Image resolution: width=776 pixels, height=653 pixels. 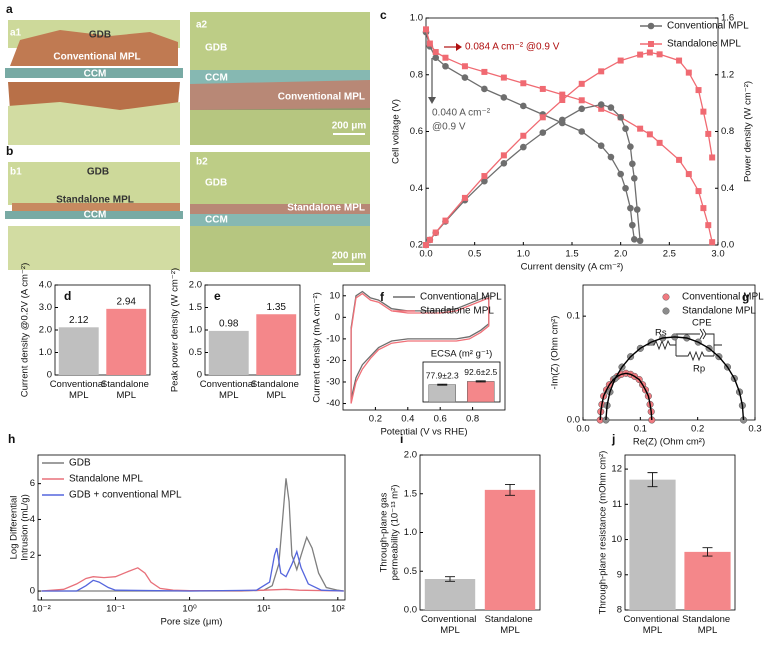 I want to click on axis-label: Log Differential, so click(x=14, y=528).